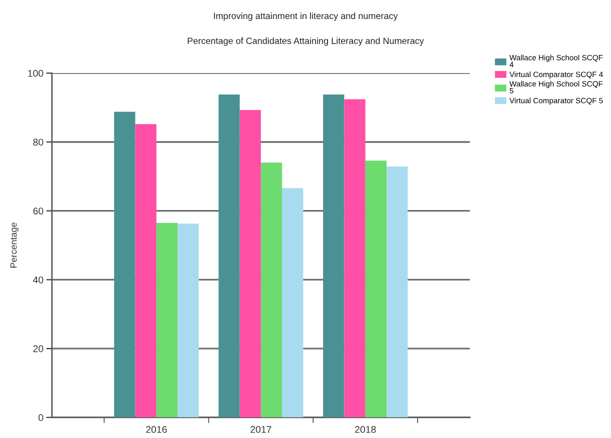  Describe the element at coordinates (41, 418) in the screenshot. I see `y-tick-label: 0` at that location.